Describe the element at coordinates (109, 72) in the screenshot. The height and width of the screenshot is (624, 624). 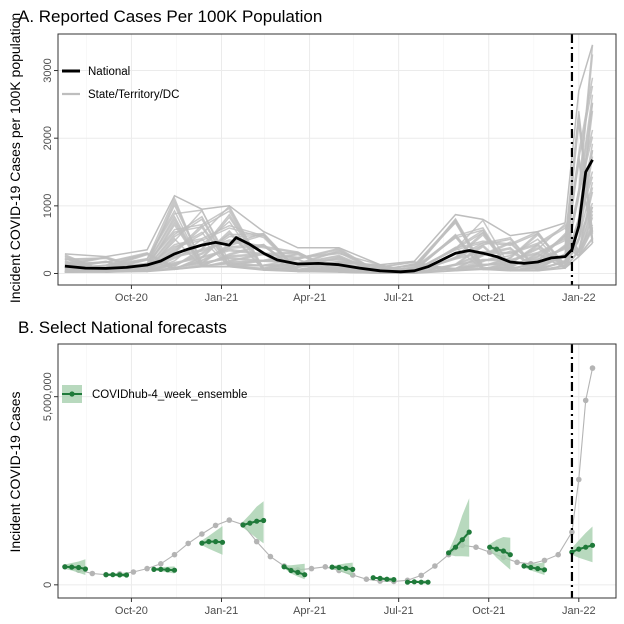
I see `legend-label: National` at that location.